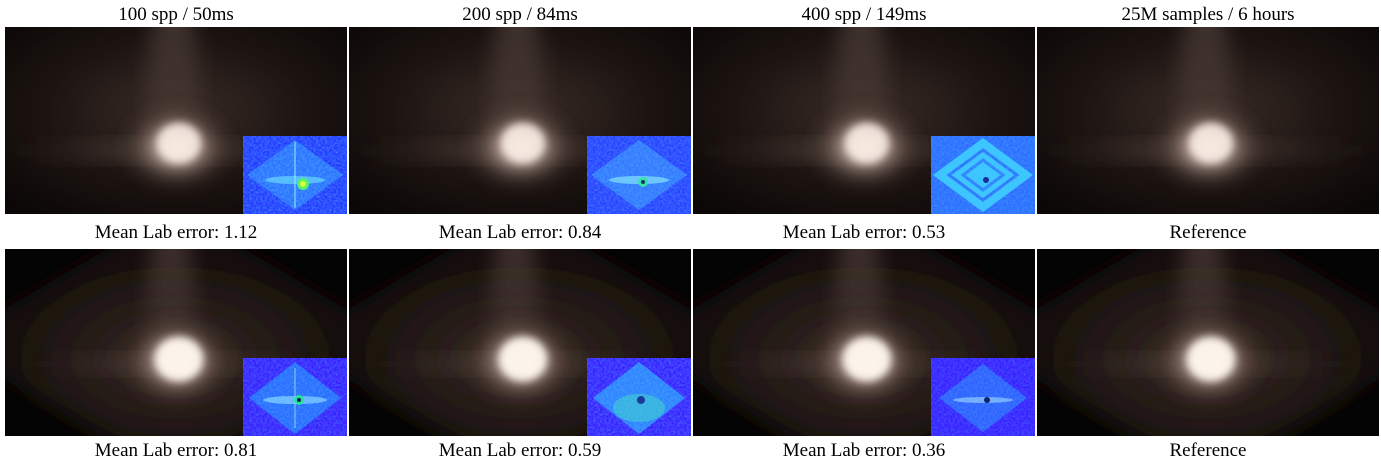 The width and height of the screenshot is (1381, 464). What do you see at coordinates (864, 14) in the screenshot?
I see `column-header-400spp: 400 spp / 149ms` at bounding box center [864, 14].